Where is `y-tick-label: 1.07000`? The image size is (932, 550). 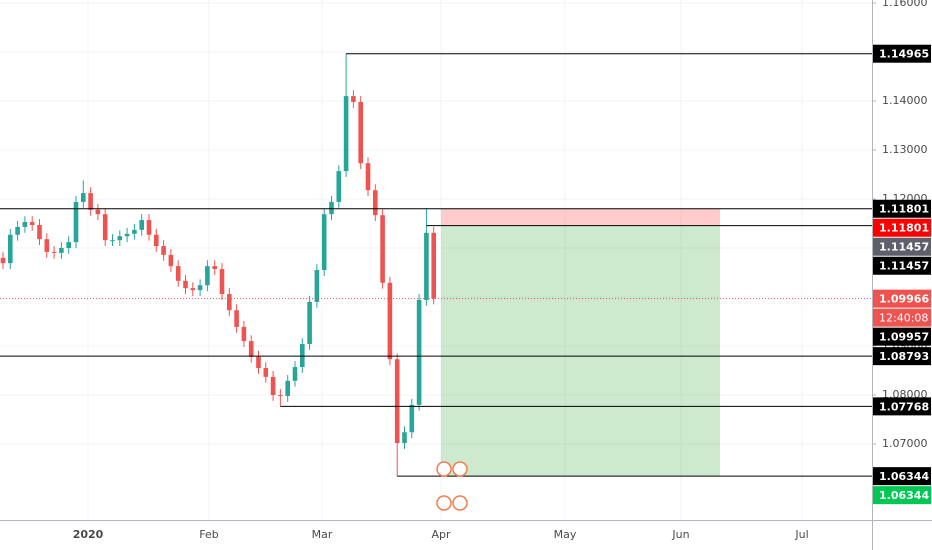
y-tick-label: 1.07000 is located at coordinates (905, 443).